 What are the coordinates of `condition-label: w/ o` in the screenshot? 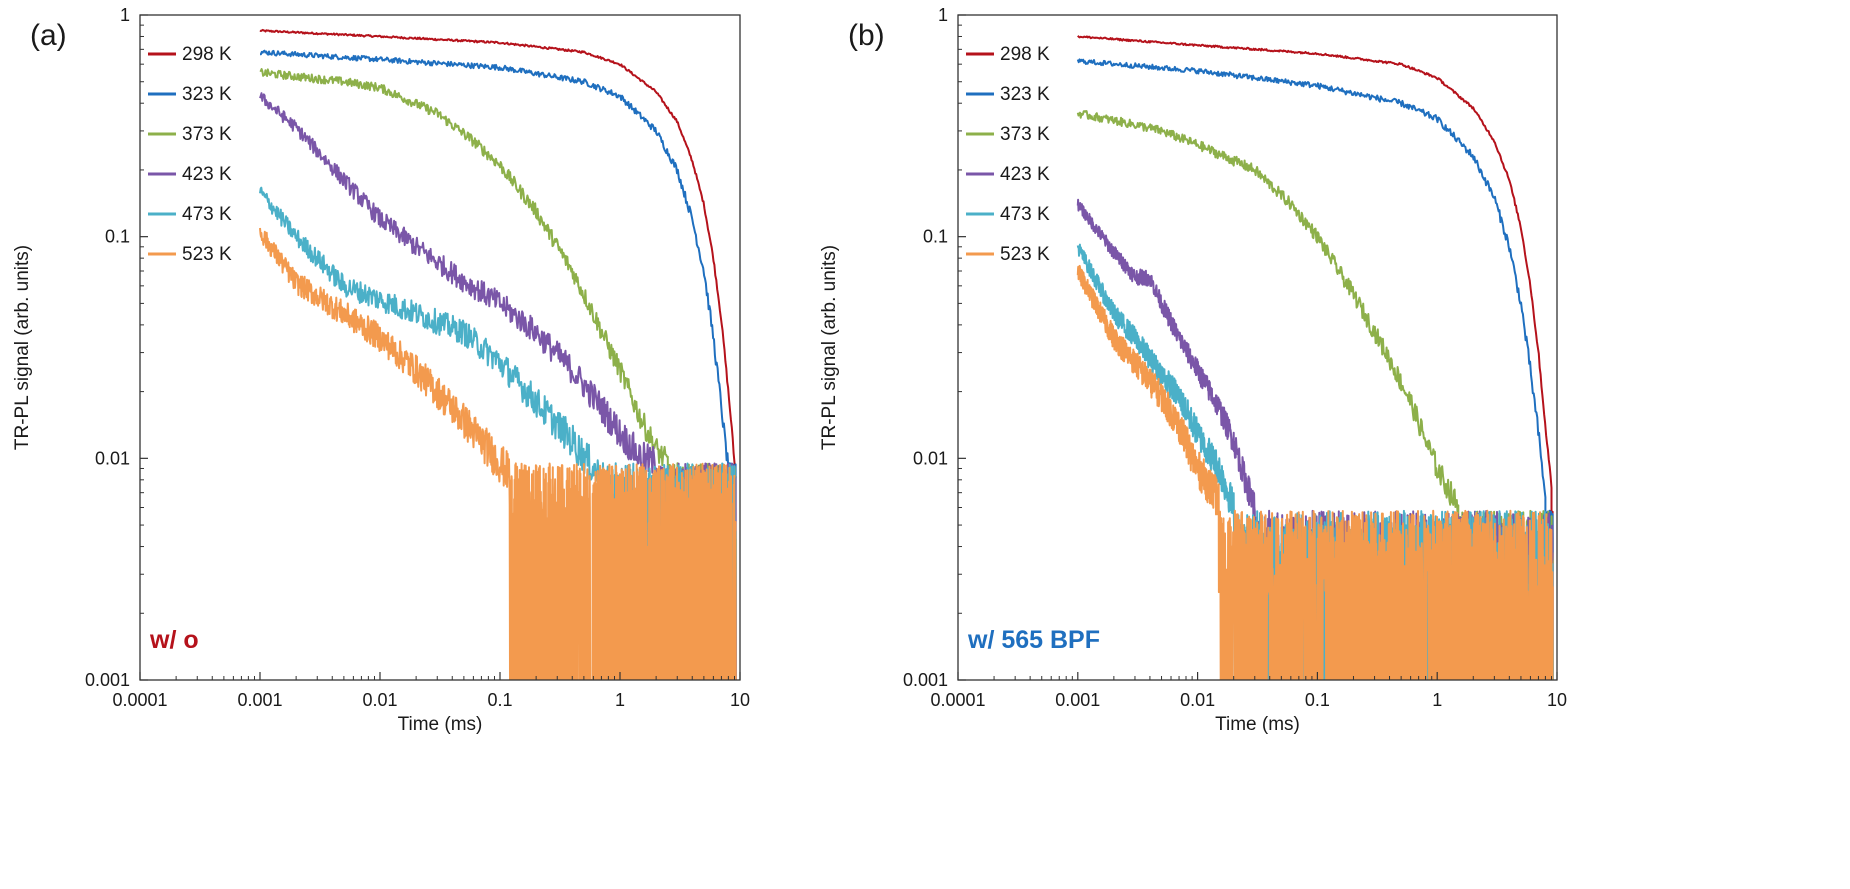 It's located at (174, 640).